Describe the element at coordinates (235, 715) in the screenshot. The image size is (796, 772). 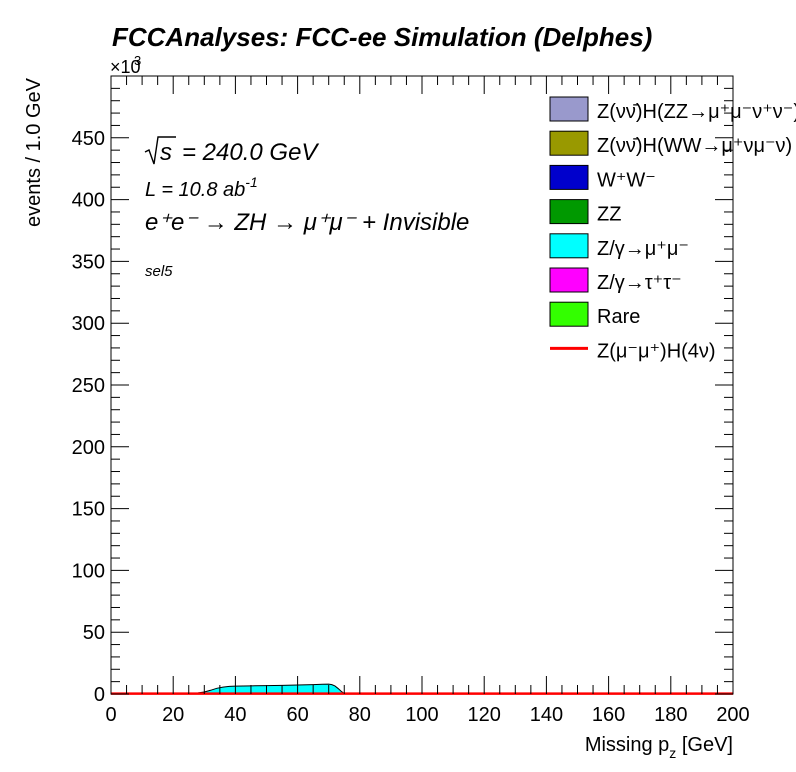
I see `x-tick-label: 40` at that location.